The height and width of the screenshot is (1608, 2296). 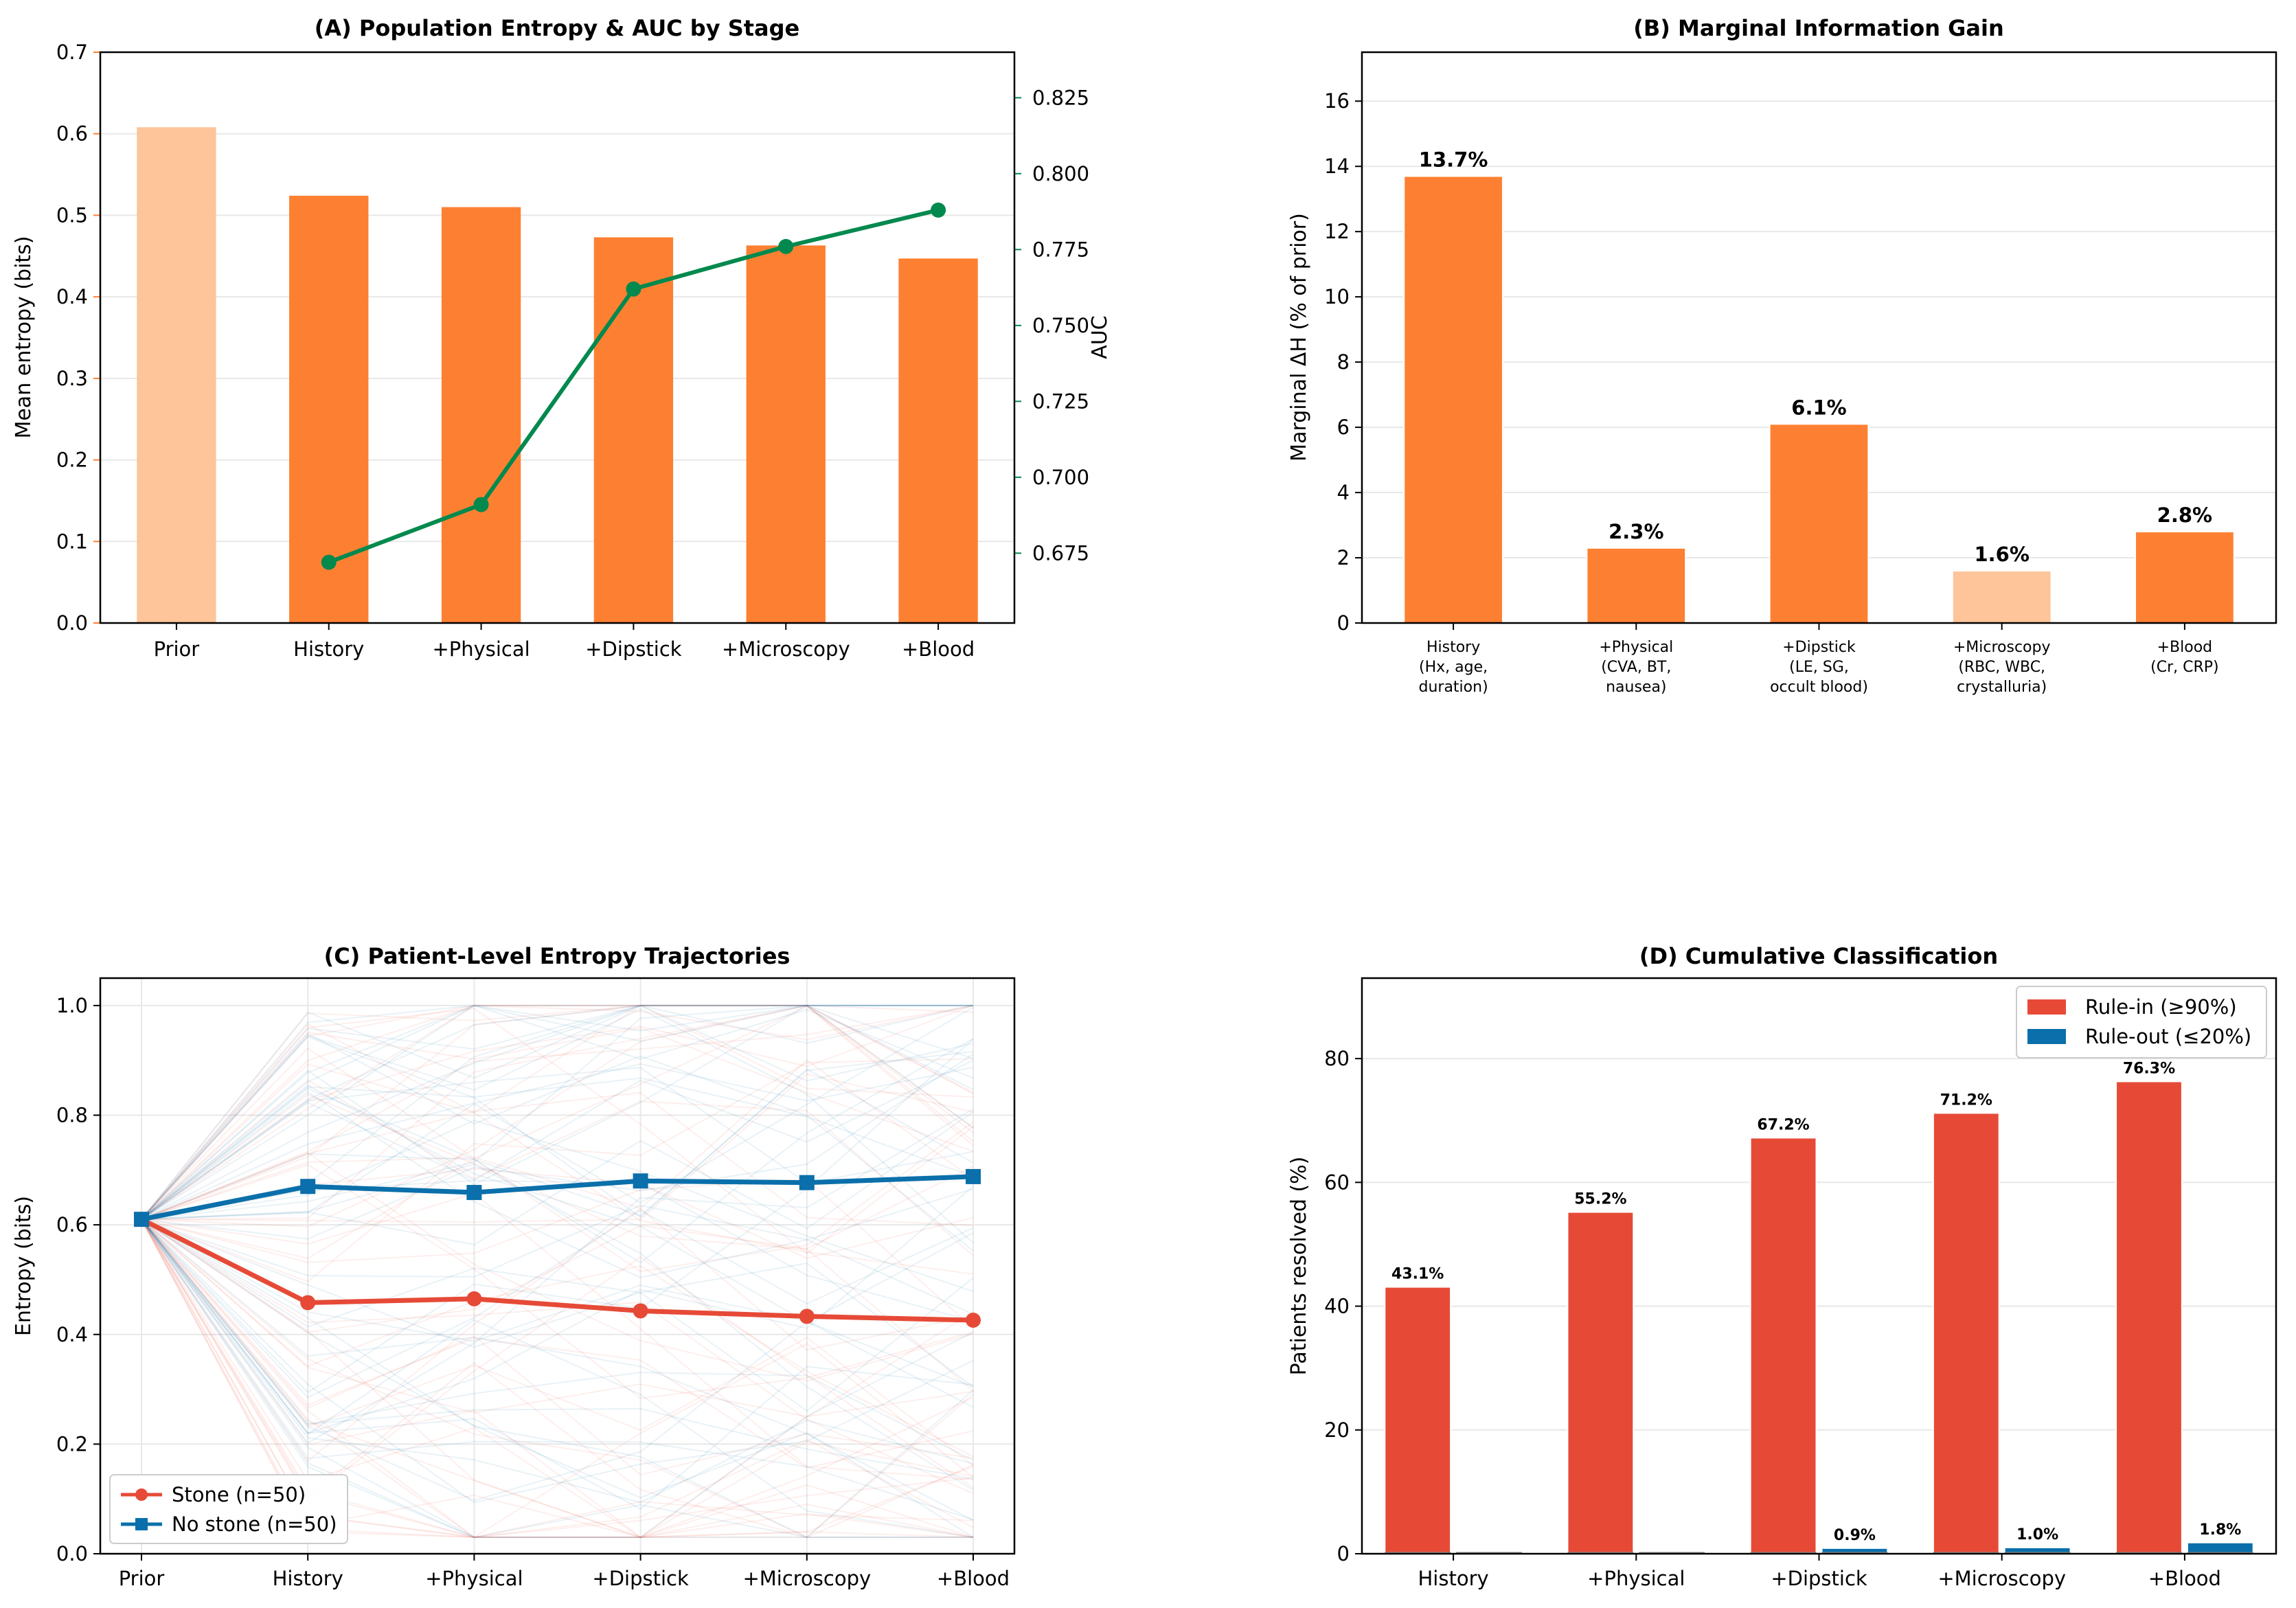 What do you see at coordinates (72, 52) in the screenshot?
I see `y-tick-label: 0.7` at bounding box center [72, 52].